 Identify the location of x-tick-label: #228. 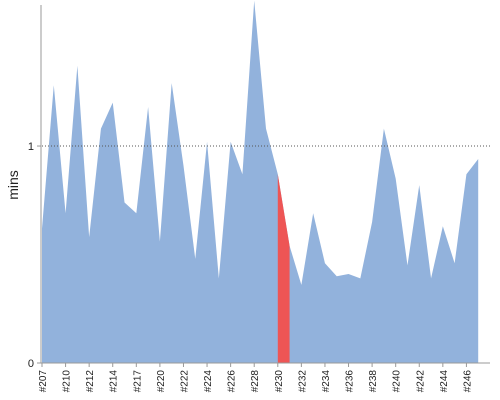
(255, 381).